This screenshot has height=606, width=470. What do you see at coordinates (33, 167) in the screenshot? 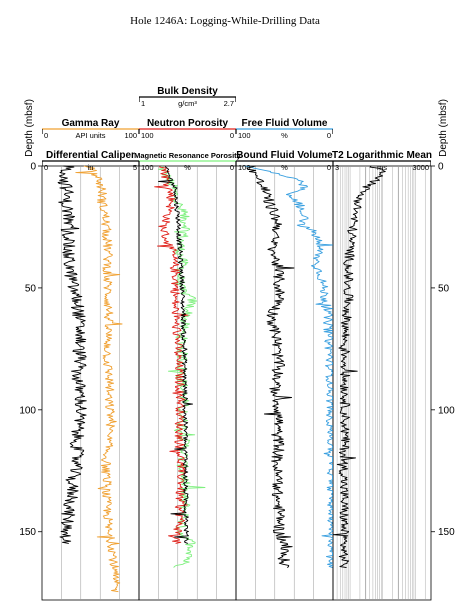
I see `depth-tick-label-left: 0` at bounding box center [33, 167].